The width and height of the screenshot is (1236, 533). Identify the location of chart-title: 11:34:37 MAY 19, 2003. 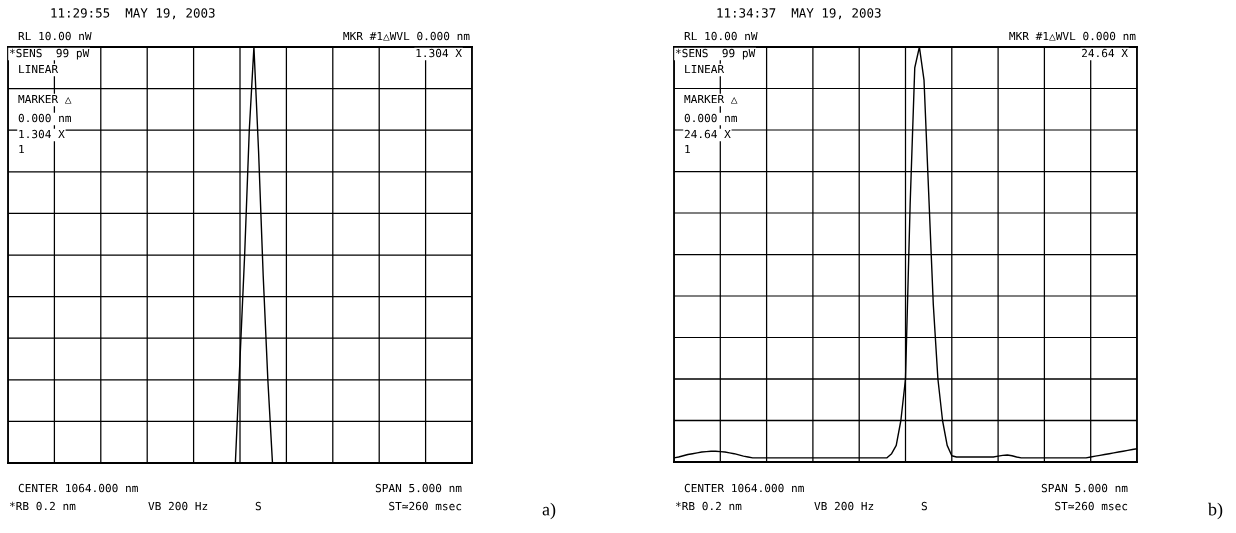
(799, 14).